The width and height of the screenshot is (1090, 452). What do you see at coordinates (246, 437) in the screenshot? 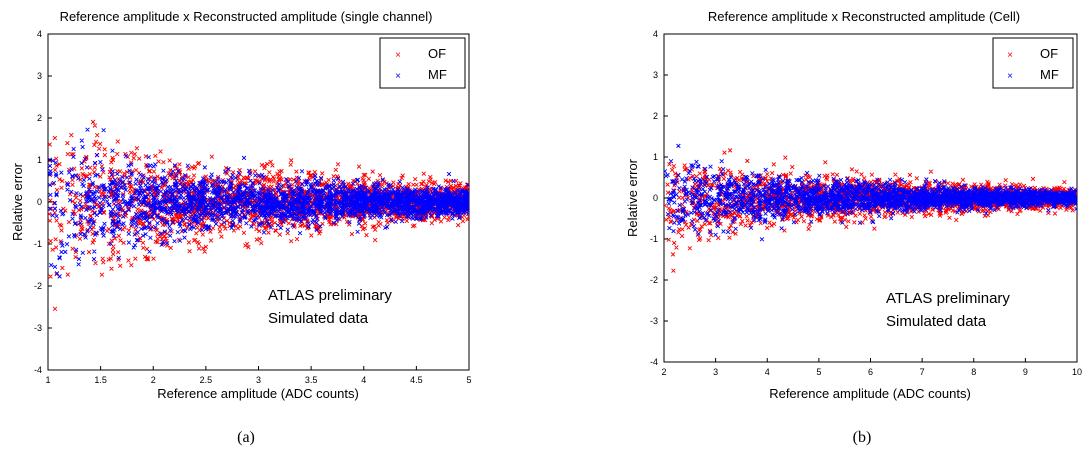
I see `chart-a-caption: (a)` at bounding box center [246, 437].